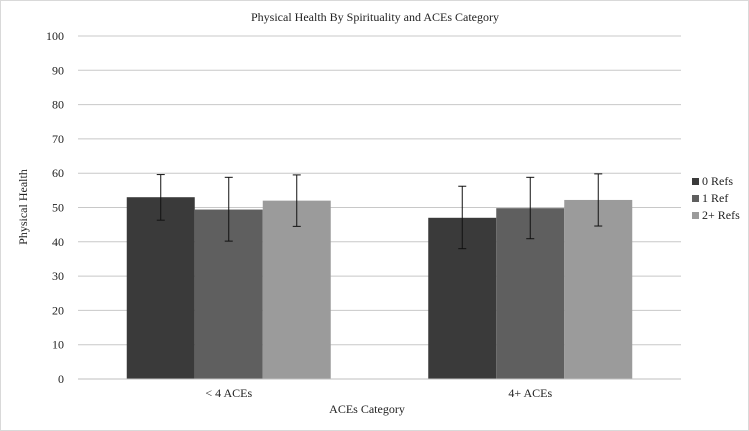 The width and height of the screenshot is (749, 431). I want to click on x-axis-label: ACEs Category, so click(367, 409).